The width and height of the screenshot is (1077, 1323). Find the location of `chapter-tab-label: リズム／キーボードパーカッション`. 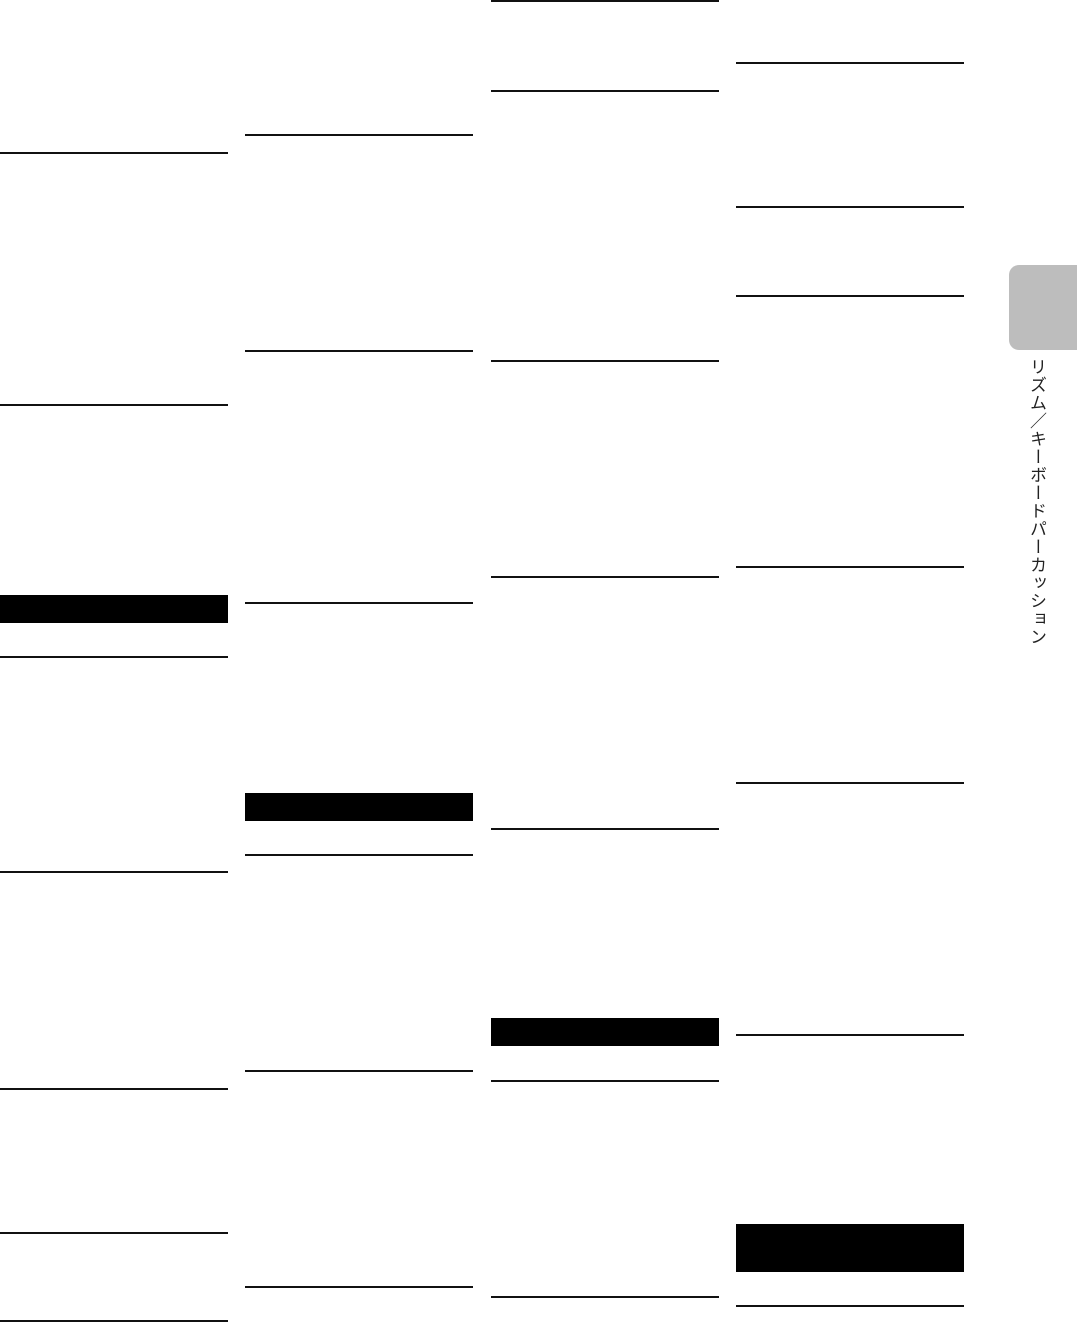

chapter-tab-label: リズム／キーボードパーカッション is located at coordinates (1036, 502).